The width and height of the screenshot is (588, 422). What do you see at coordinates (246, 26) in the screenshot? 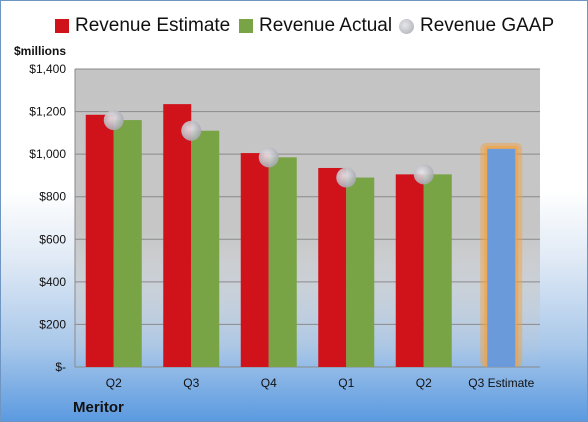
I see `legend-swatch-actual` at bounding box center [246, 26].